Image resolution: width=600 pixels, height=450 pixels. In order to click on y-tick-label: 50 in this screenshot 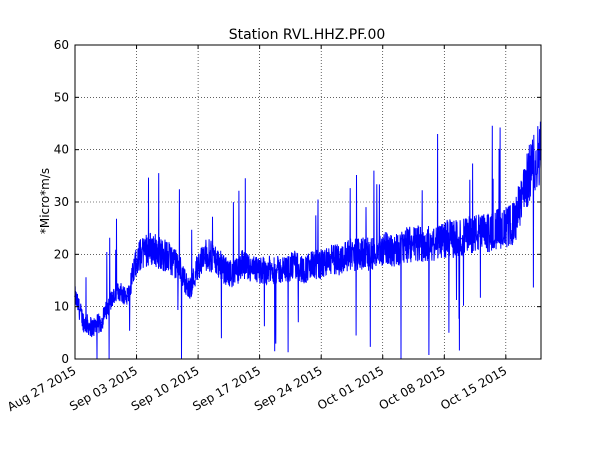, I will do `click(61, 97)`.